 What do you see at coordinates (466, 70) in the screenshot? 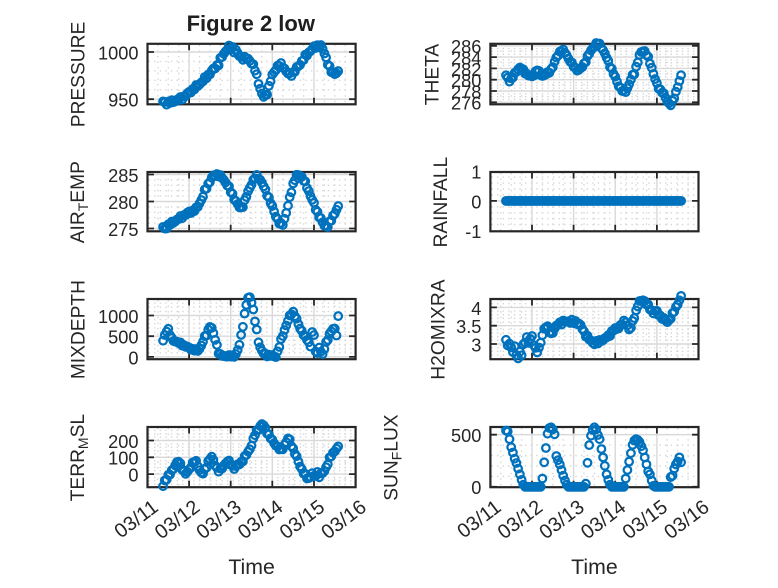
I see `svg-text: 282` at bounding box center [466, 70].